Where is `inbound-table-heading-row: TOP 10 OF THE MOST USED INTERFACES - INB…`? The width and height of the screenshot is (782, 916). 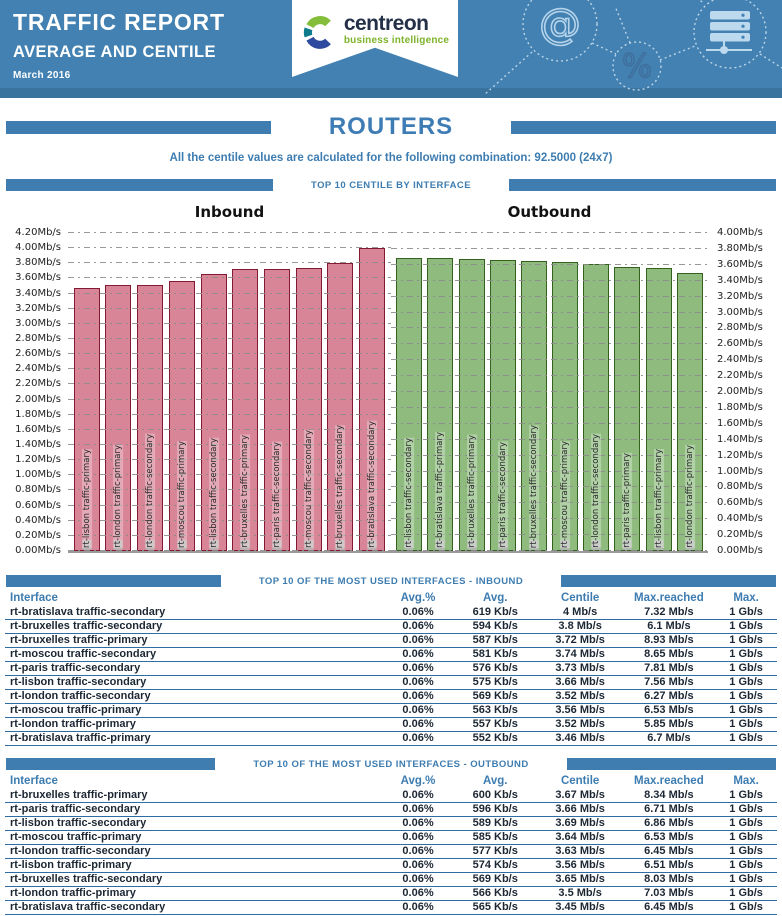
inbound-table-heading-row: TOP 10 OF THE MOST USED INTERFACES - INB… is located at coordinates (391, 581).